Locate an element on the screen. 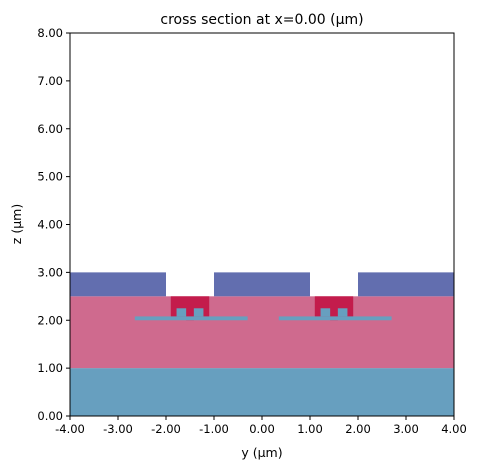 Image resolution: width=479 pixels, height=470 pixels. x-axis-label: y (µm) is located at coordinates (261, 452).